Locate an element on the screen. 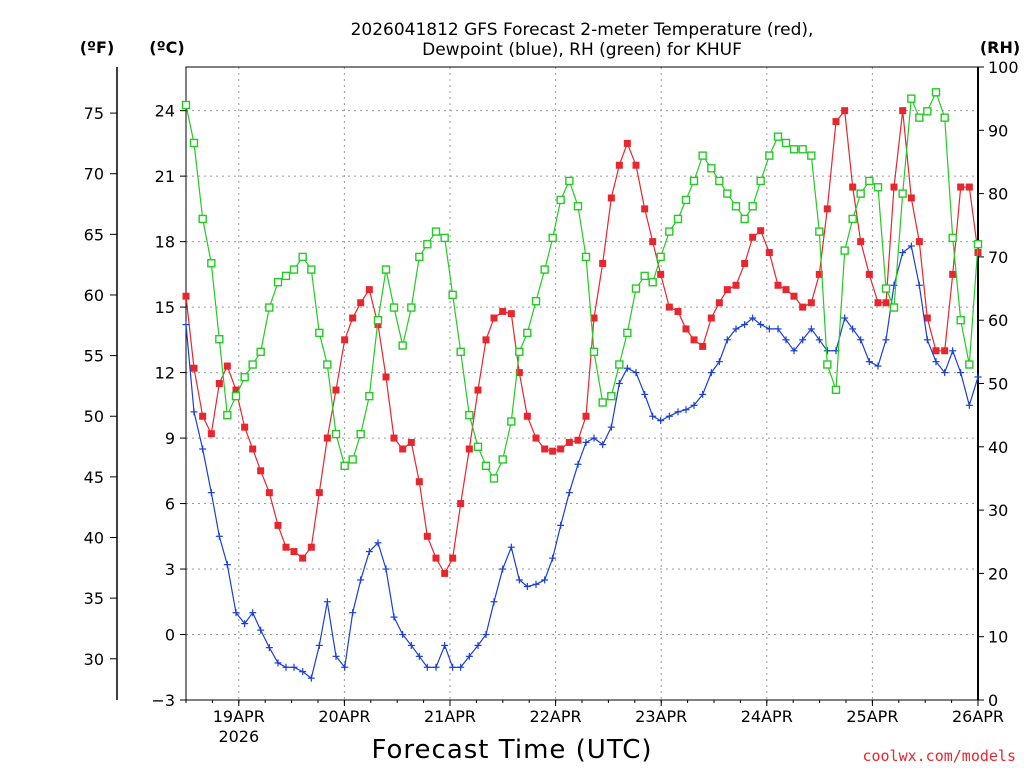 This screenshot has width=1024, height=768. rh-tick-label: 50 is located at coordinates (998, 384).